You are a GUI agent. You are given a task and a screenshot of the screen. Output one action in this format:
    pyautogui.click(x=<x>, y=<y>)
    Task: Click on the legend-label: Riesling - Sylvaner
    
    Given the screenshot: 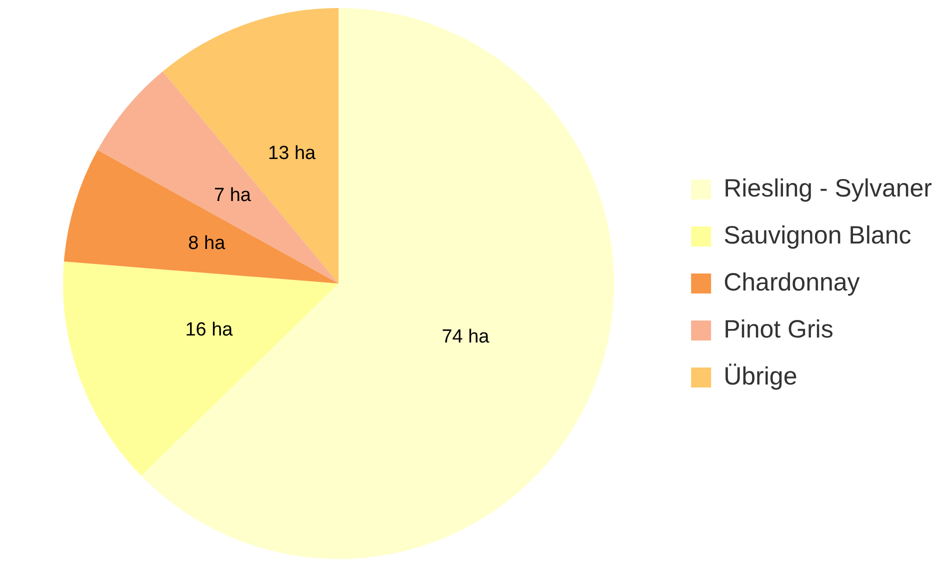 What is the action you would take?
    pyautogui.click(x=828, y=188)
    